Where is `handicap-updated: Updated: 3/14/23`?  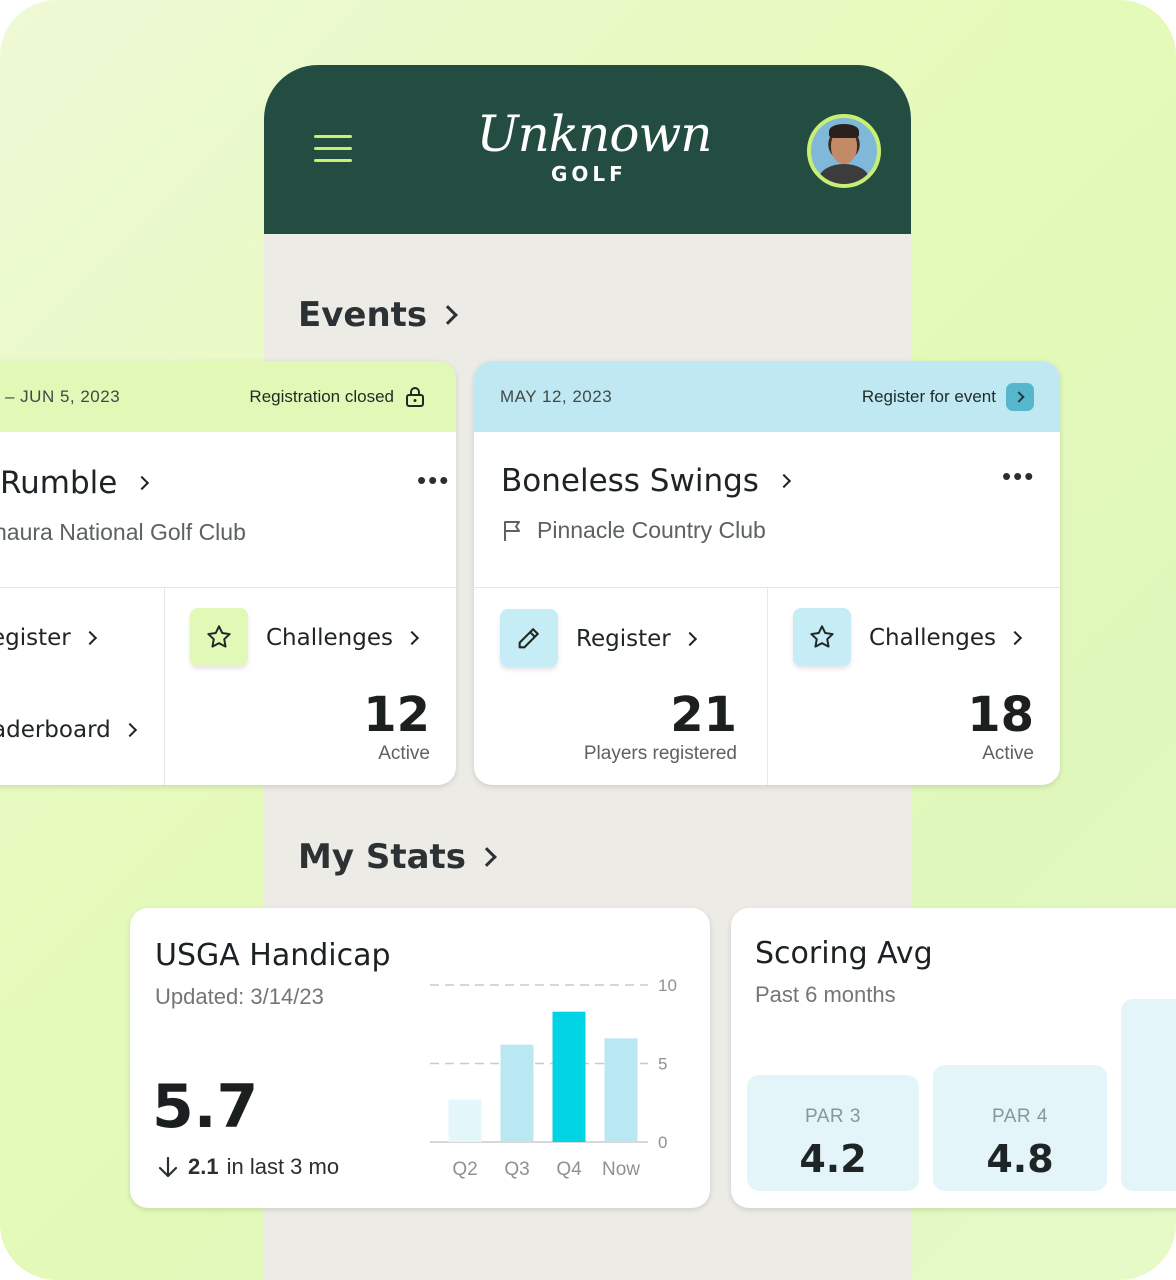
handicap-updated: Updated: 3/14/23 is located at coordinates (239, 996).